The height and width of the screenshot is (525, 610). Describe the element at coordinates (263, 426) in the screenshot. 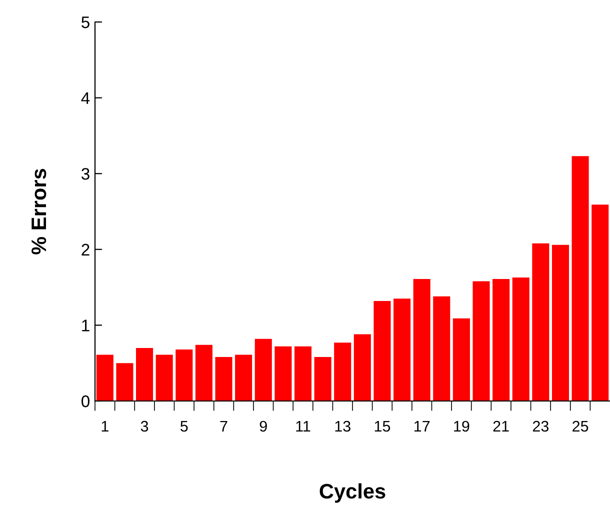

I see `x-tick-label: 9` at that location.